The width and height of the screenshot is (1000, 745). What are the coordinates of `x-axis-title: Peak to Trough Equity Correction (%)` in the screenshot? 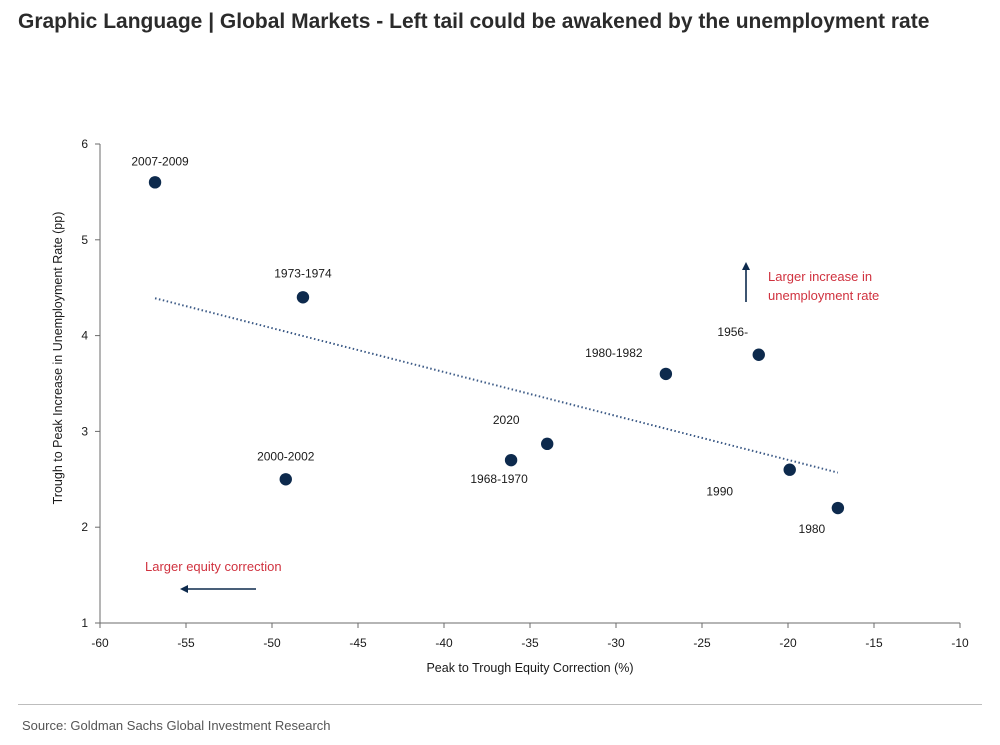 It's located at (529, 668).